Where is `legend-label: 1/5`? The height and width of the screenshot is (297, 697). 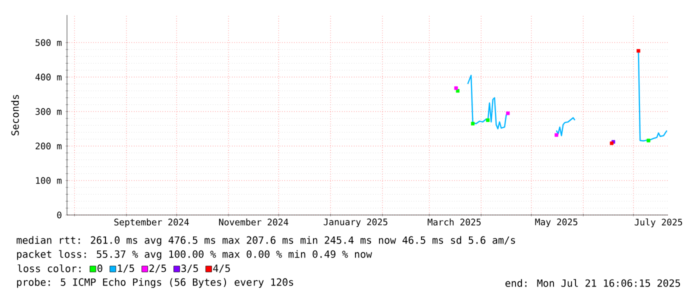
legend-label: 1/5 is located at coordinates (126, 268).